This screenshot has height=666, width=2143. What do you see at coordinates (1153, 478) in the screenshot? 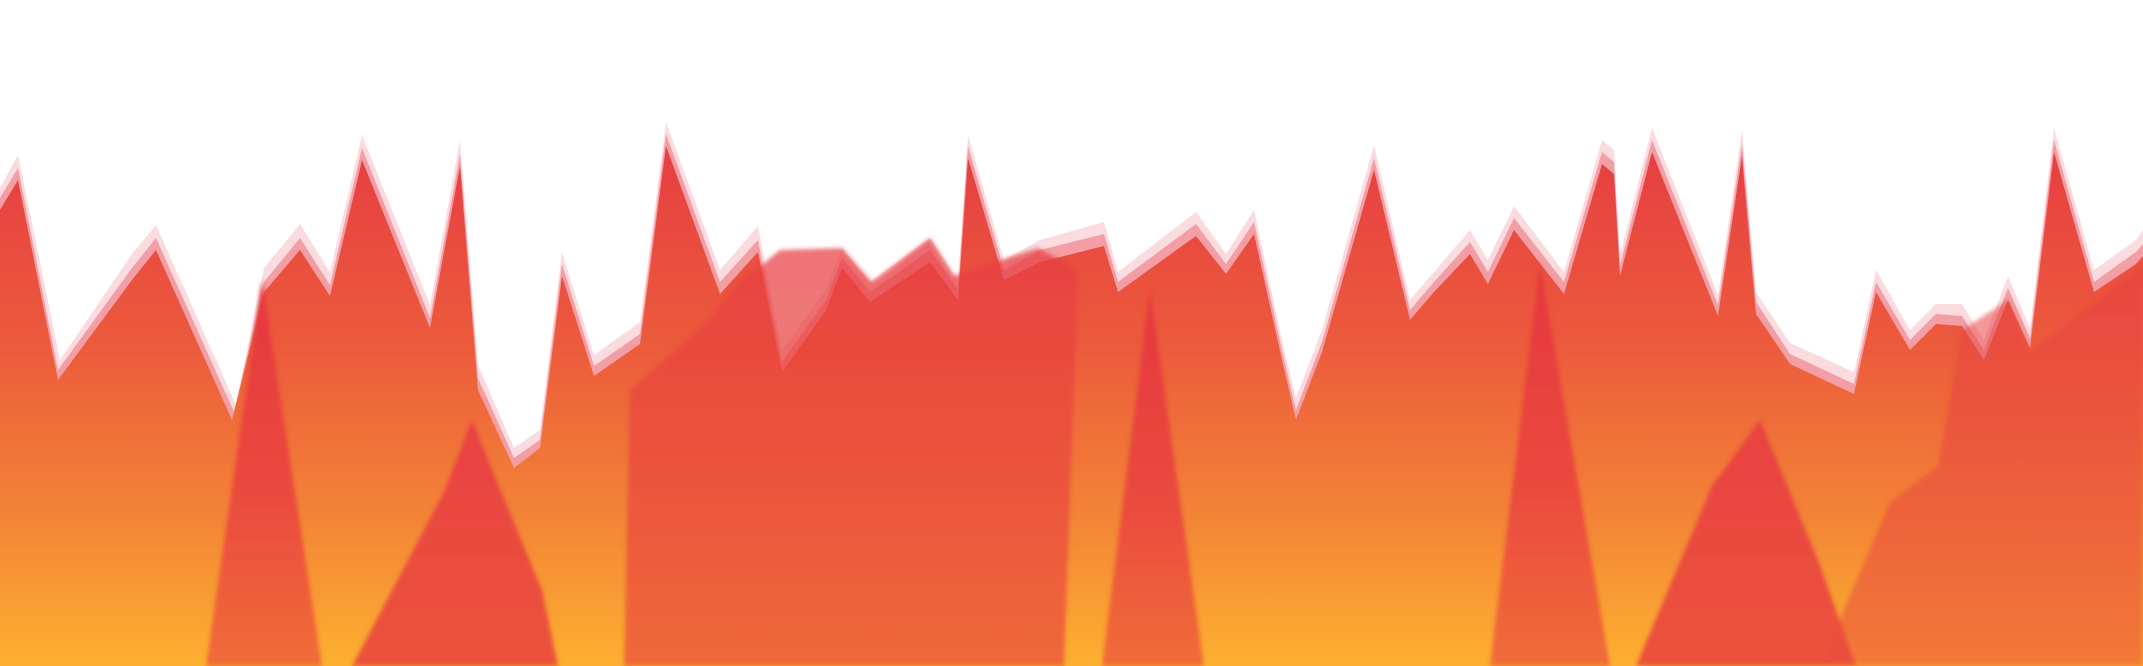
I see `inner-spike-center` at bounding box center [1153, 478].